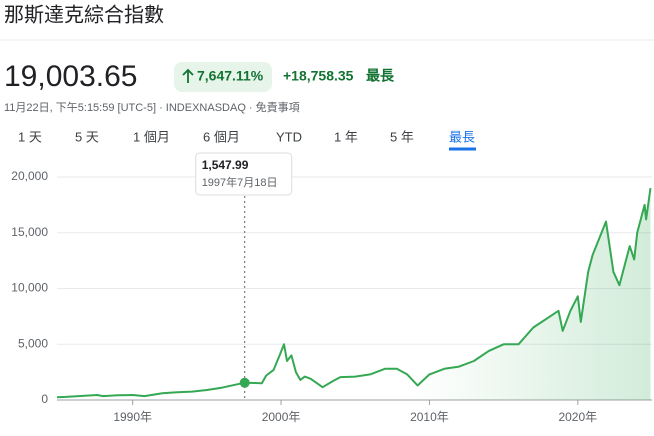 The image size is (654, 436). I want to click on tab: 5 年, so click(402, 136).